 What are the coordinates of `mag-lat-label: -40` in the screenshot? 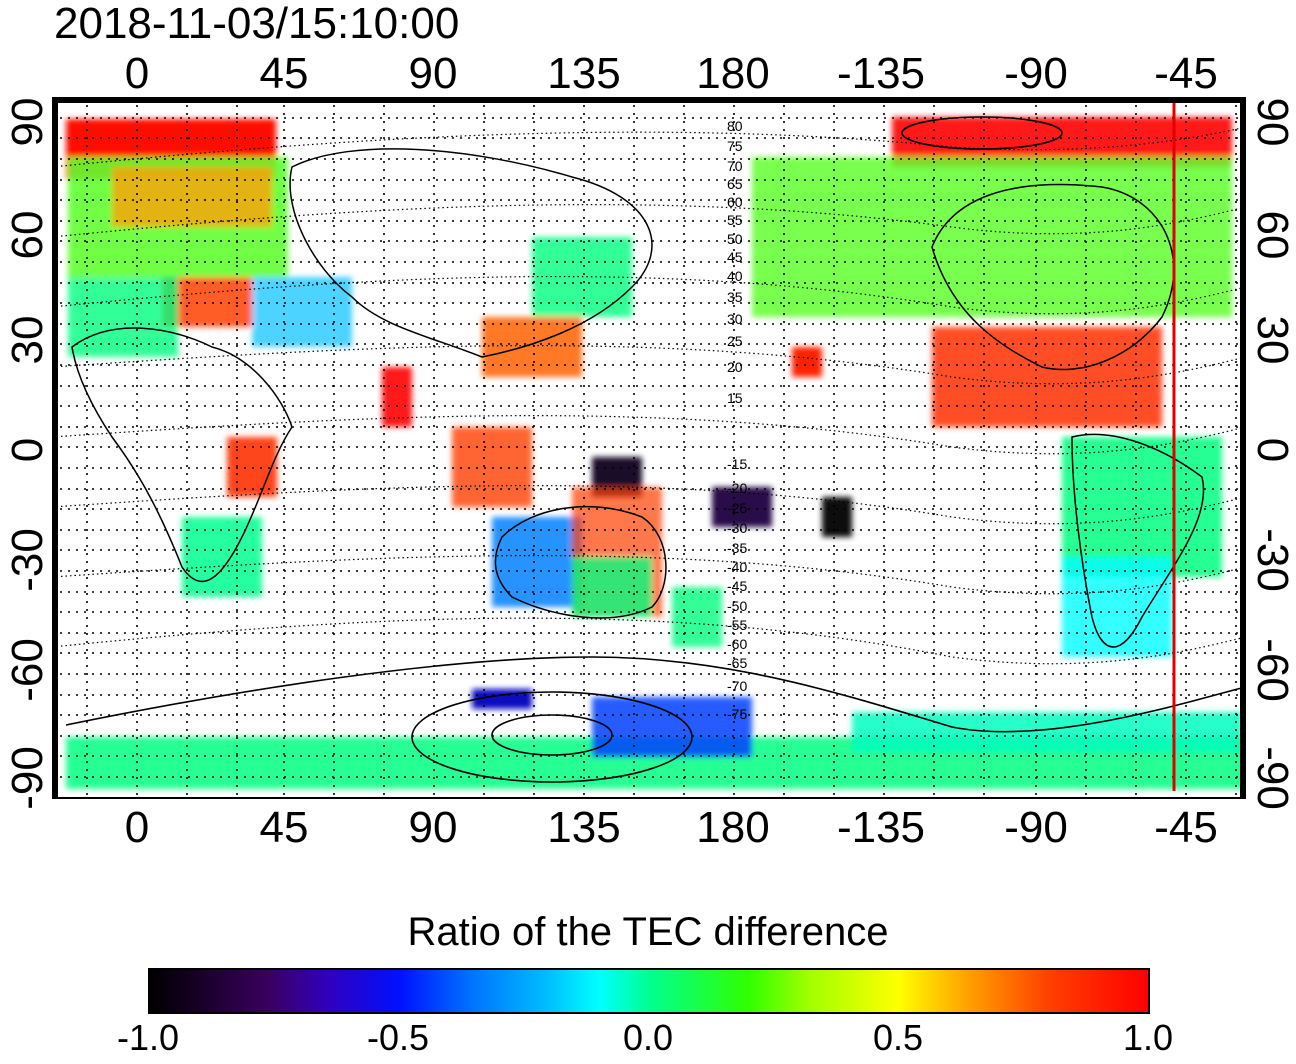 It's located at (737, 567).